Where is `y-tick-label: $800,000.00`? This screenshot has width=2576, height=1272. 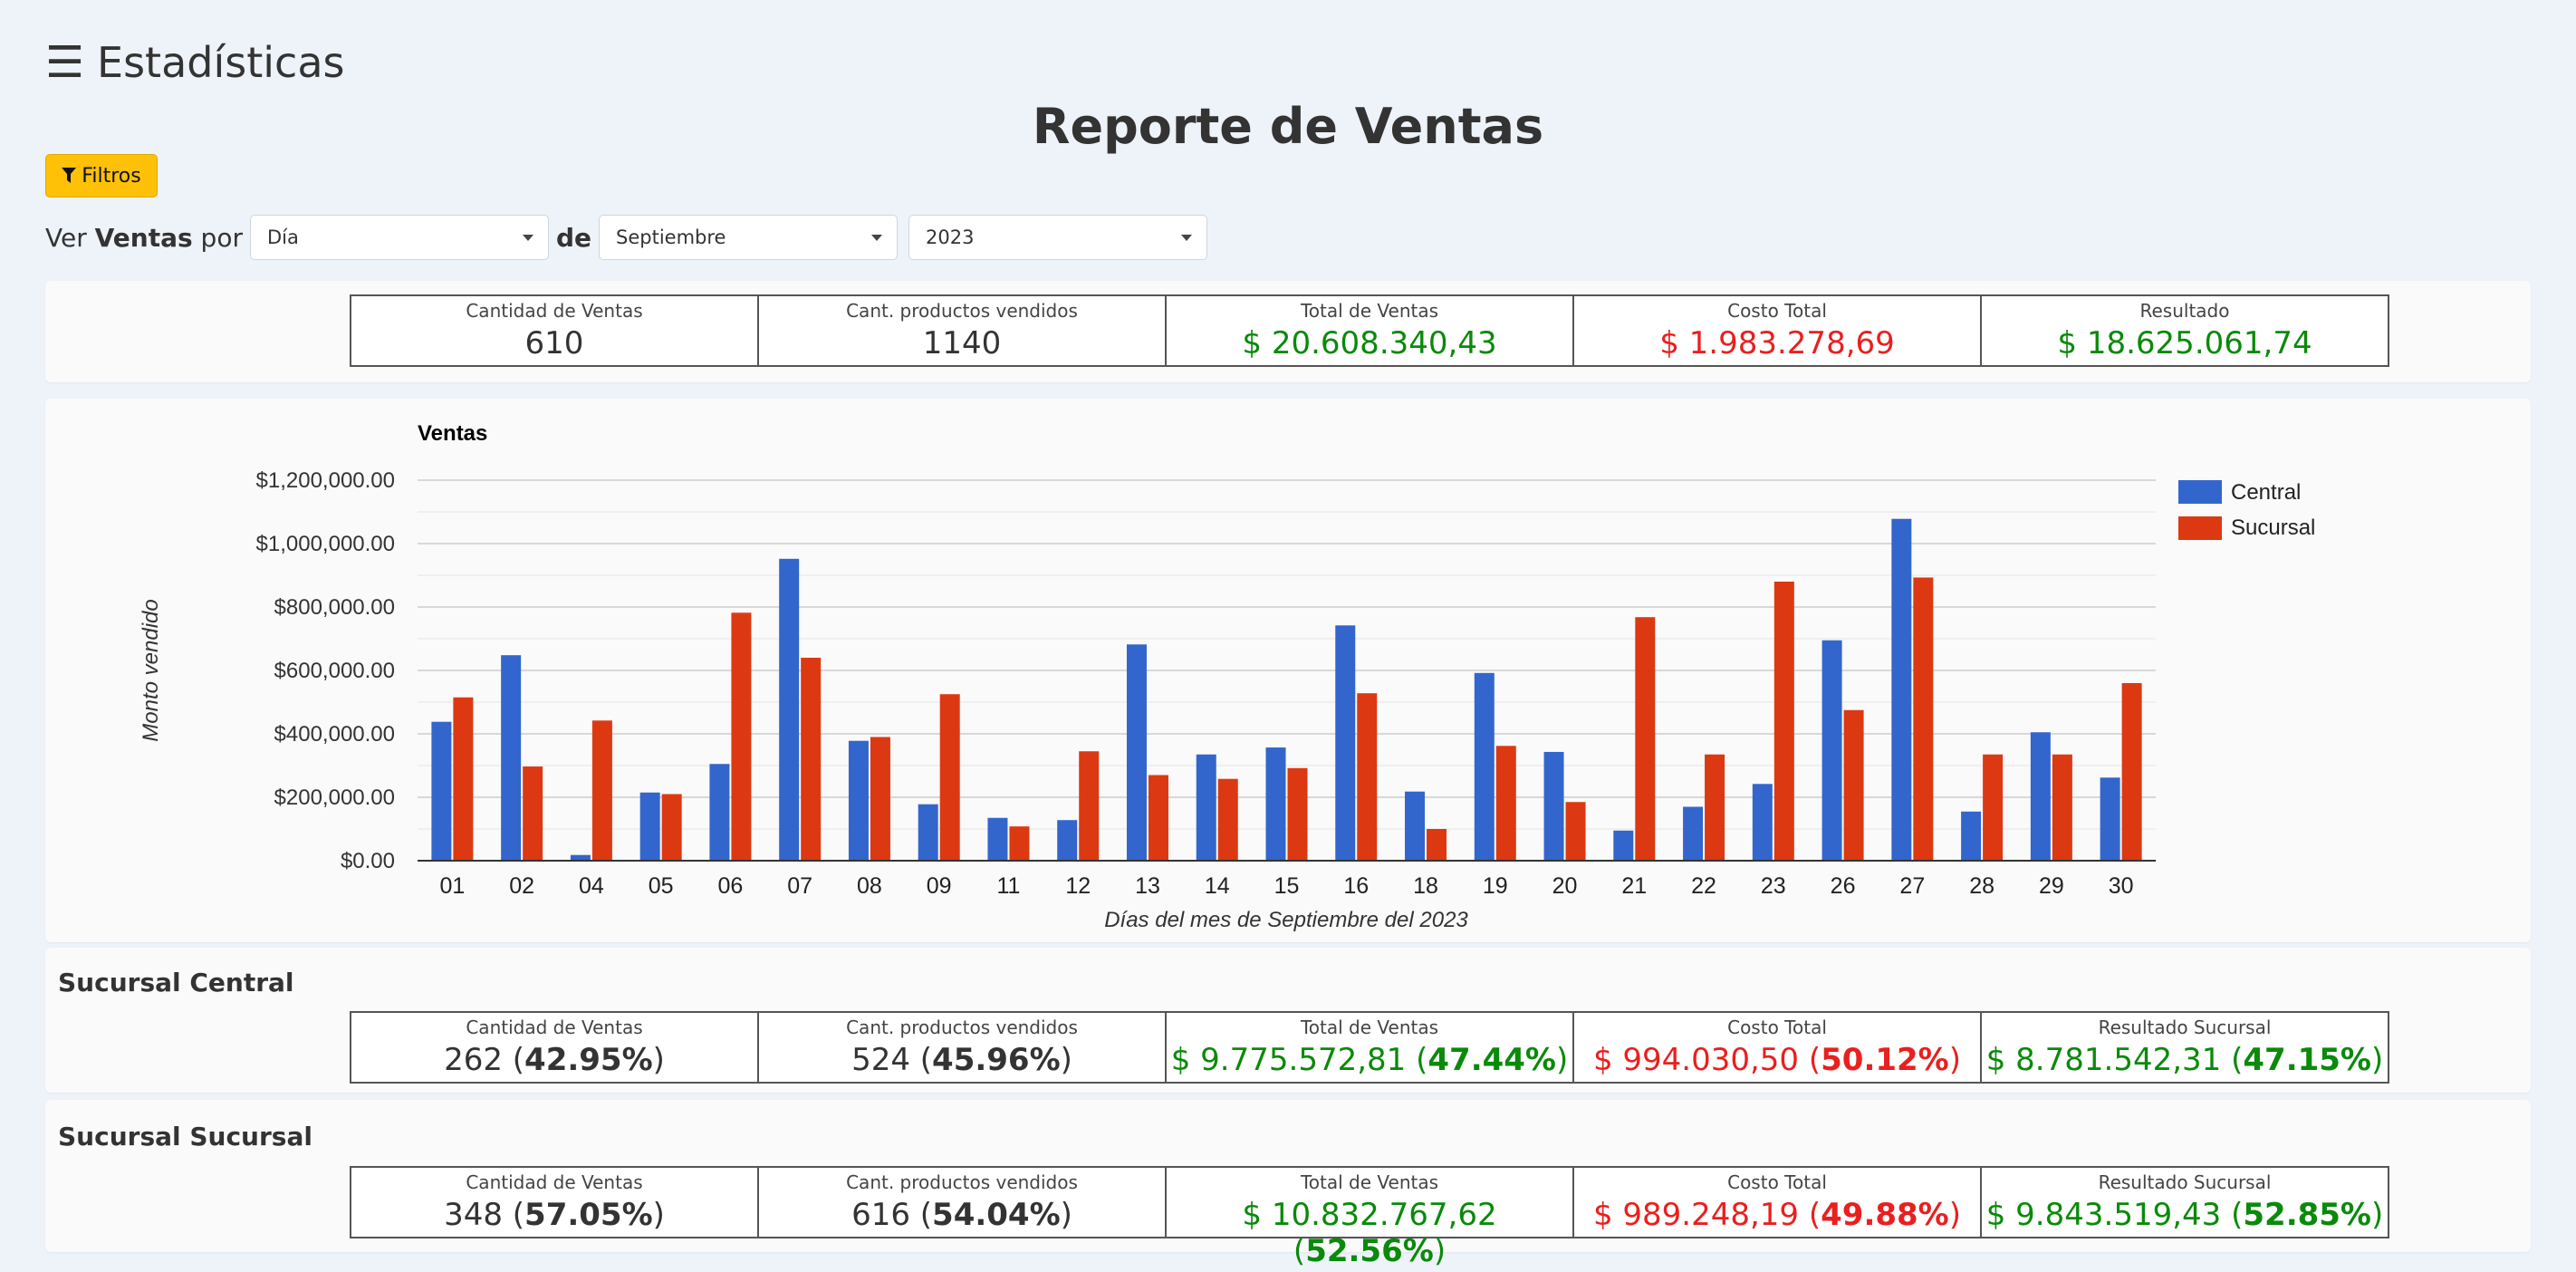 y-tick-label: $800,000.00 is located at coordinates (334, 607).